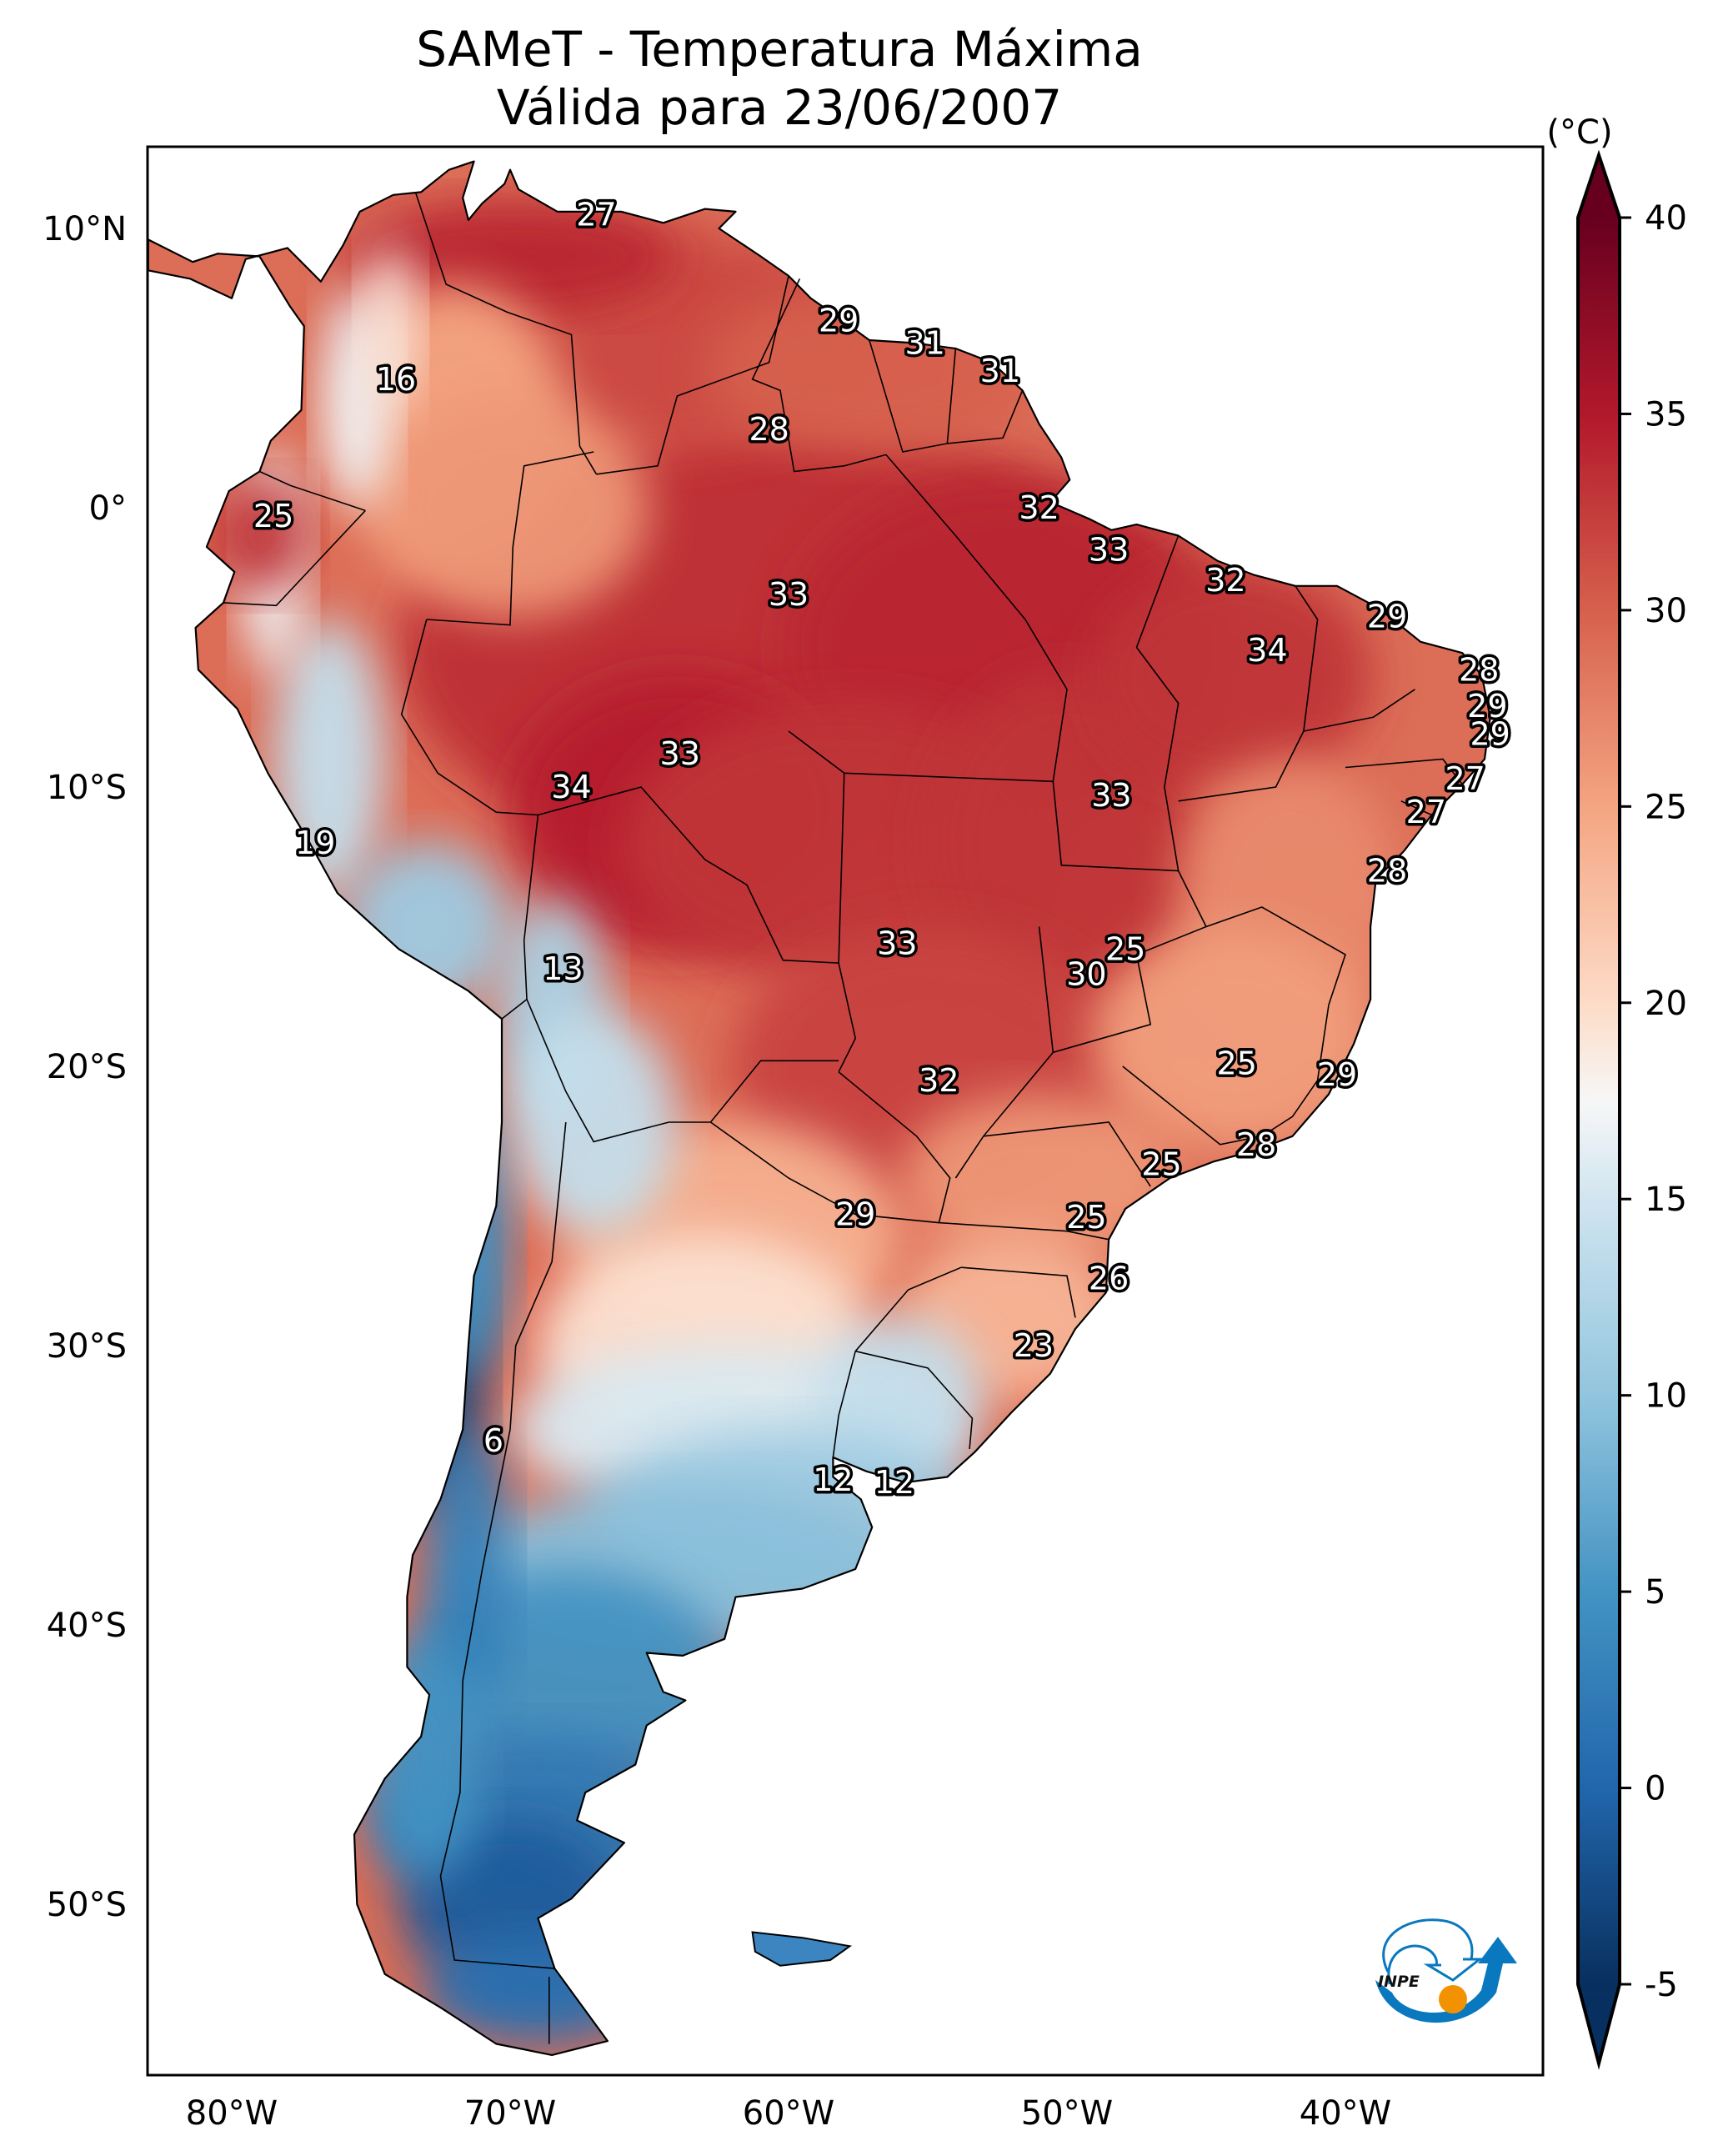 The image size is (1723, 2156). Describe the element at coordinates (1653, 1101) in the screenshot. I see `colorbar-ticks: 40 35 30 25 20 15 10 5 0 -5` at that location.